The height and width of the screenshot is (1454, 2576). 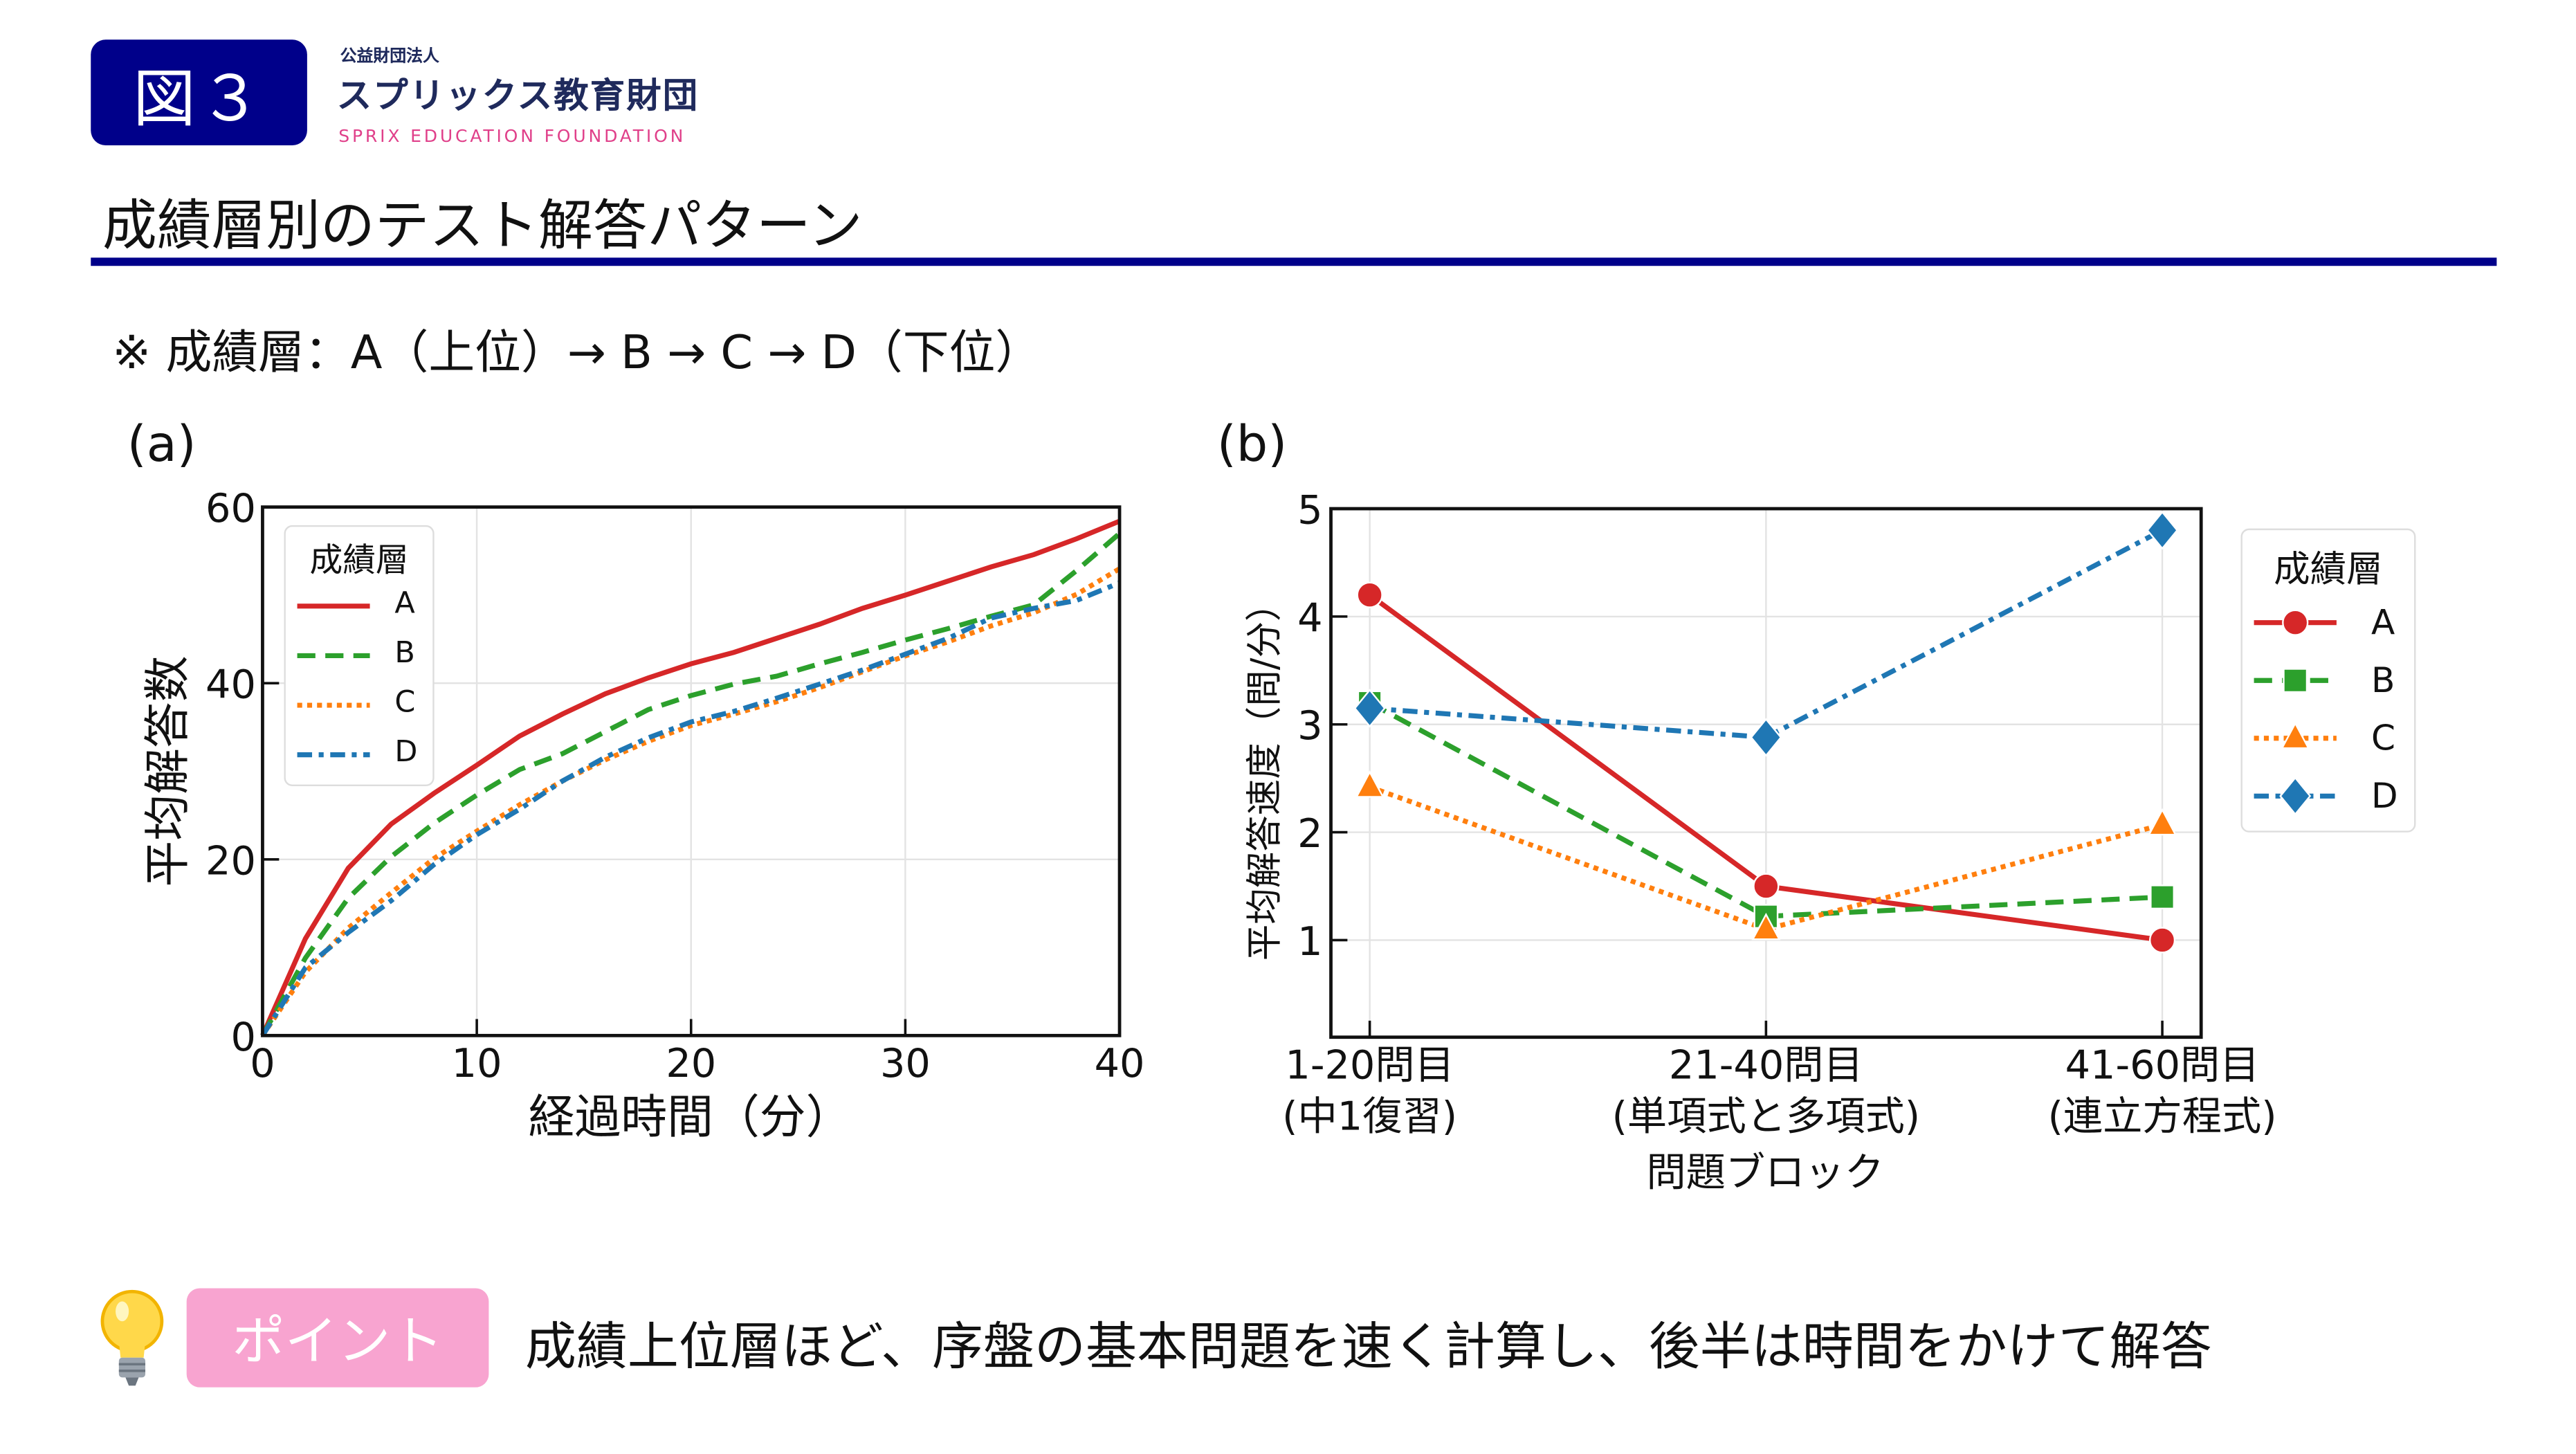 I want to click on x-tick-label: 1-20問目, so click(x=1370, y=1065).